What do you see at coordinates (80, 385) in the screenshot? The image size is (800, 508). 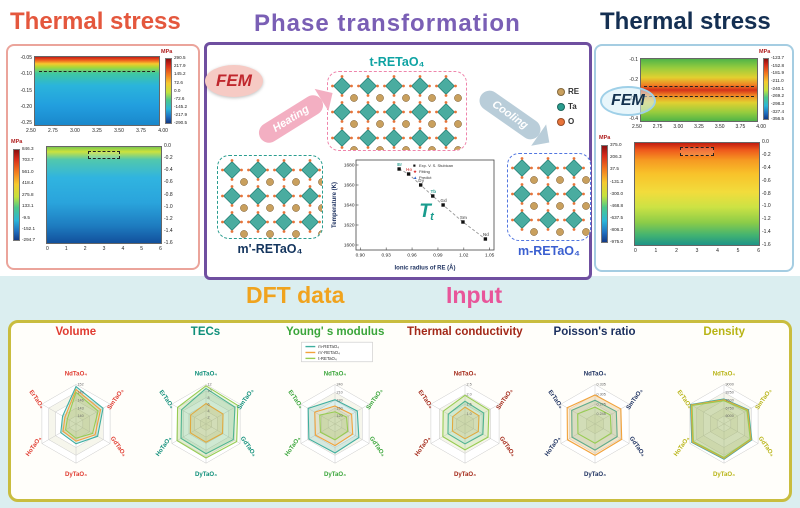 I see `ring-tick-label: 152` at bounding box center [80, 385].